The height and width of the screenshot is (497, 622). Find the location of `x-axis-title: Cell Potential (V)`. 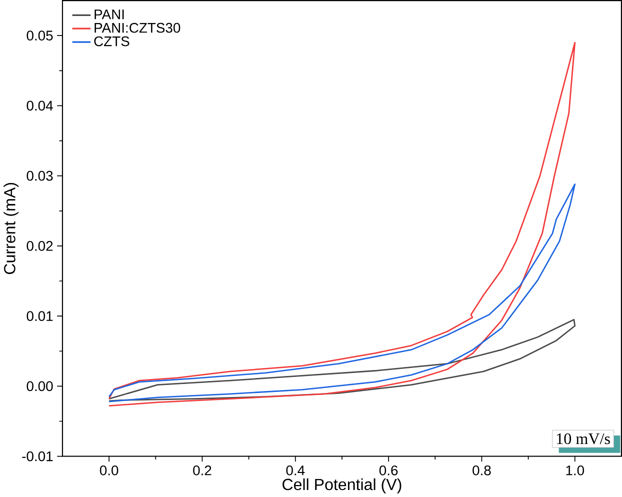

x-axis-title: Cell Potential (V) is located at coordinates (342, 486).